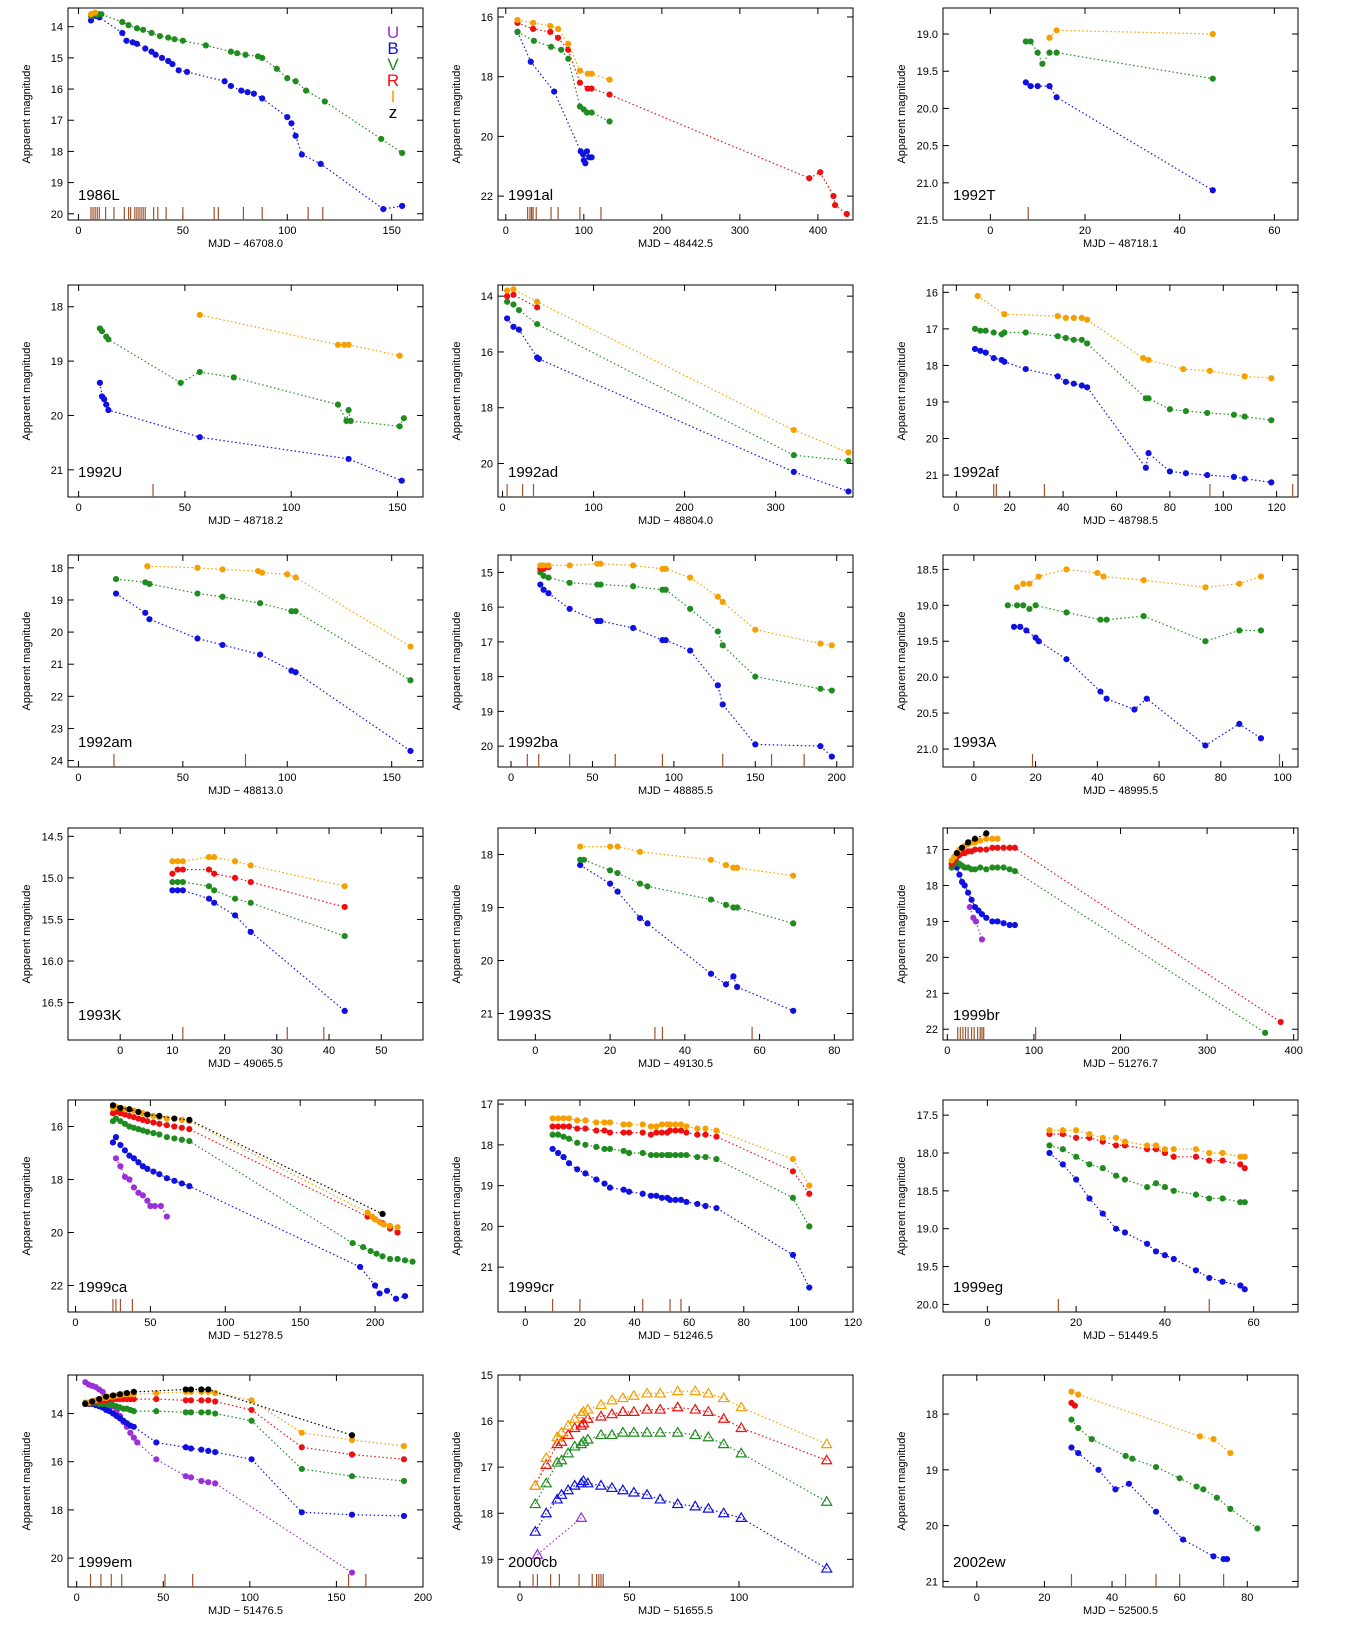  I want to click on x-tick-label: 20, so click(580, 1323).